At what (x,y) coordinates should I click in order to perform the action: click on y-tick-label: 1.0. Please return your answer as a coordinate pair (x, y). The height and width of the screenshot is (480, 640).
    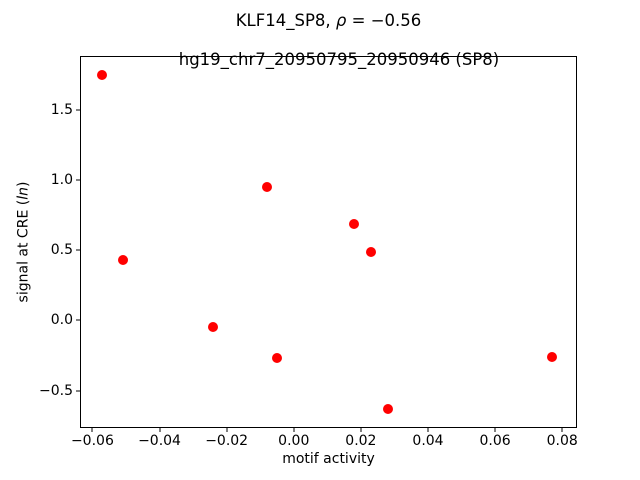
    Looking at the image, I should click on (61, 180).